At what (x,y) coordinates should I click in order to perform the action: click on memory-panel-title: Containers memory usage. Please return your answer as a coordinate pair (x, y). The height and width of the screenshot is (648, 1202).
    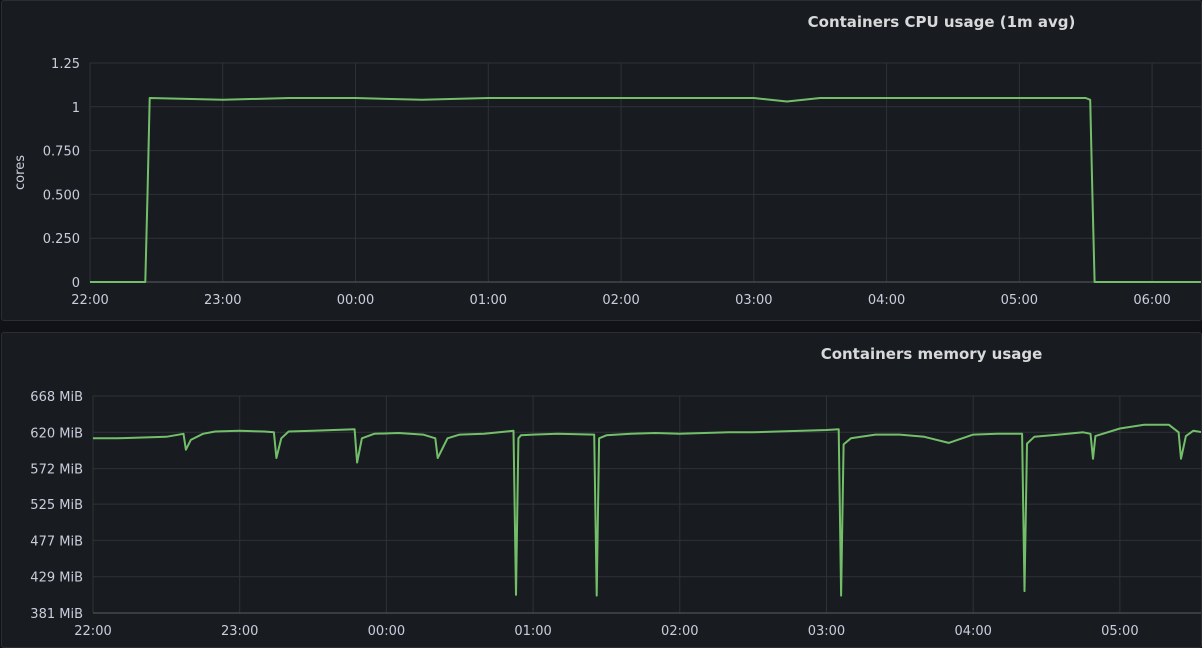
    Looking at the image, I should click on (931, 354).